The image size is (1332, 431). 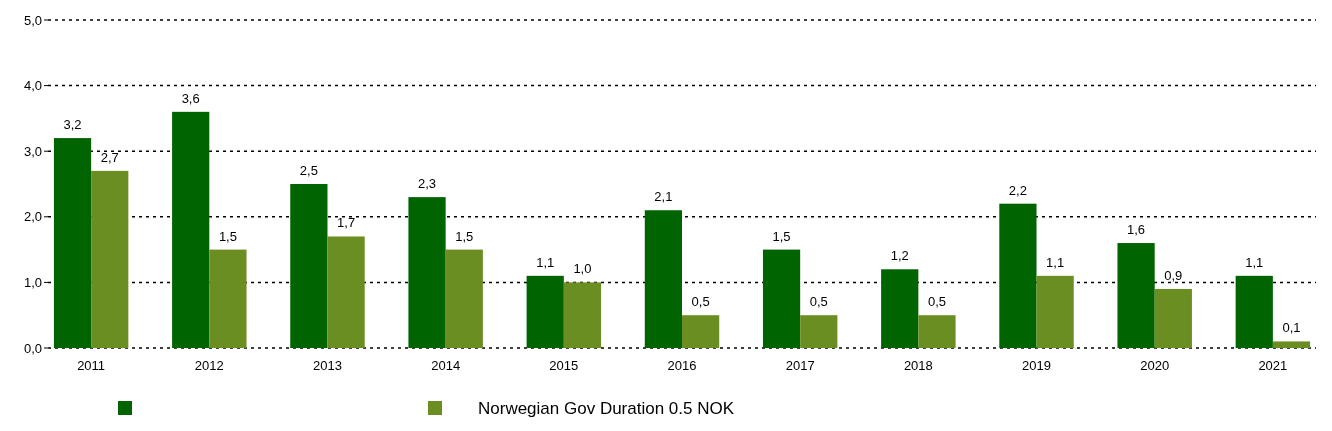 What do you see at coordinates (682, 365) in the screenshot?
I see `x-tick-label: 2016` at bounding box center [682, 365].